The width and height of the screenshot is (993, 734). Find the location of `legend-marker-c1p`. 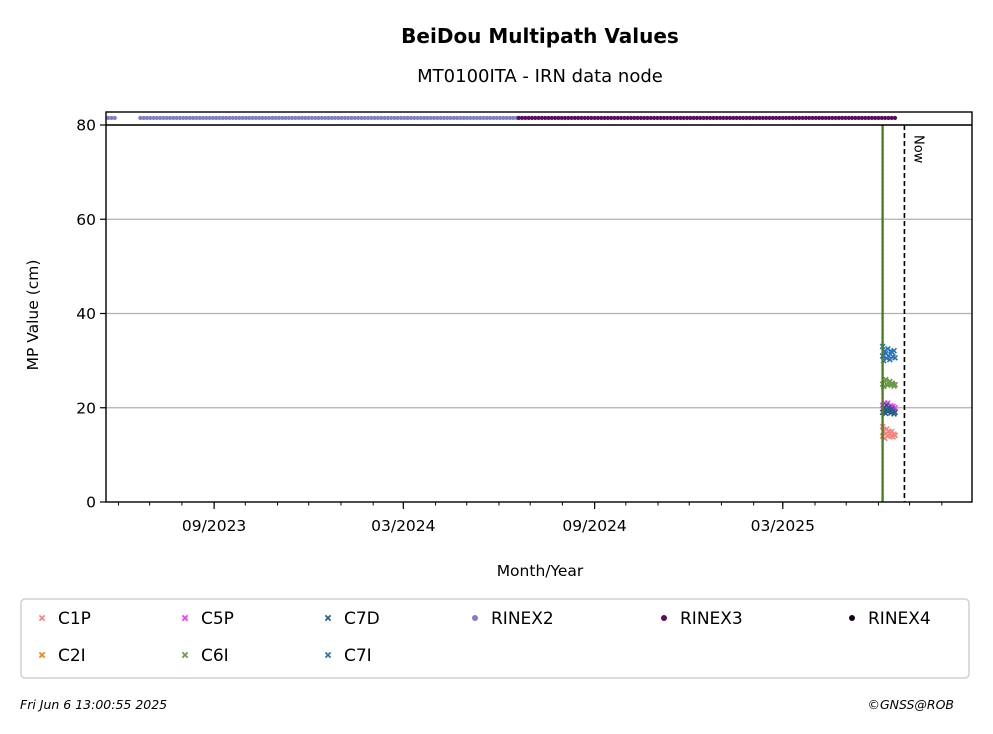

legend-marker-c1p is located at coordinates (42, 618).